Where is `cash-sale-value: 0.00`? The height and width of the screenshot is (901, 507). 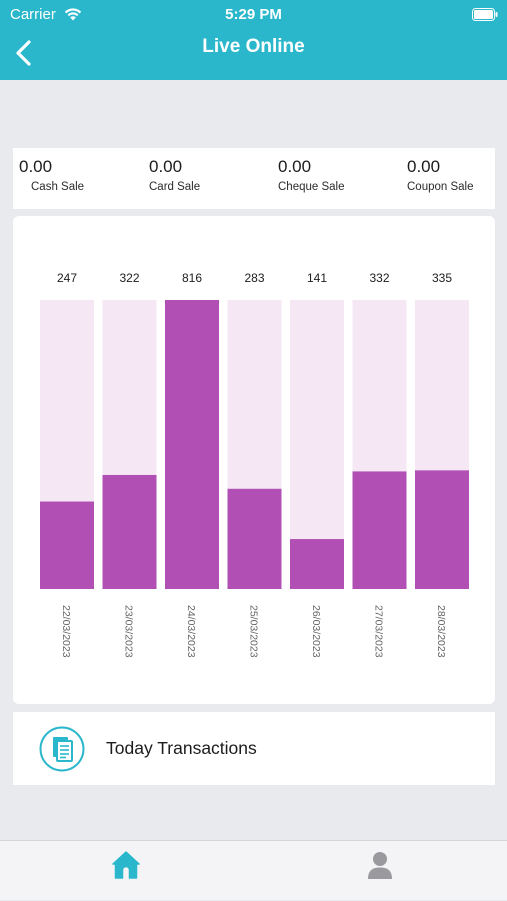 cash-sale-value: 0.00 is located at coordinates (36, 166).